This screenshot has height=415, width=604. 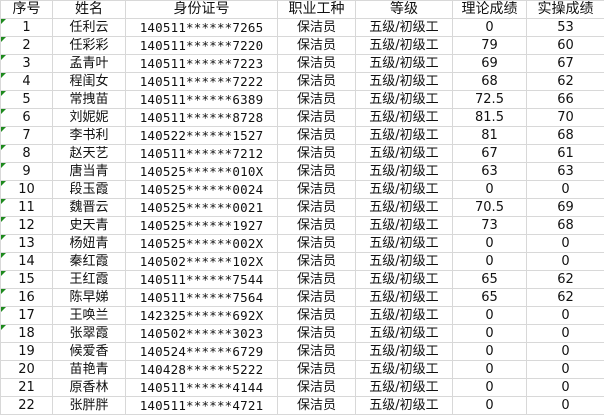 What do you see at coordinates (26, 243) in the screenshot?
I see `cell-seq: 13` at bounding box center [26, 243].